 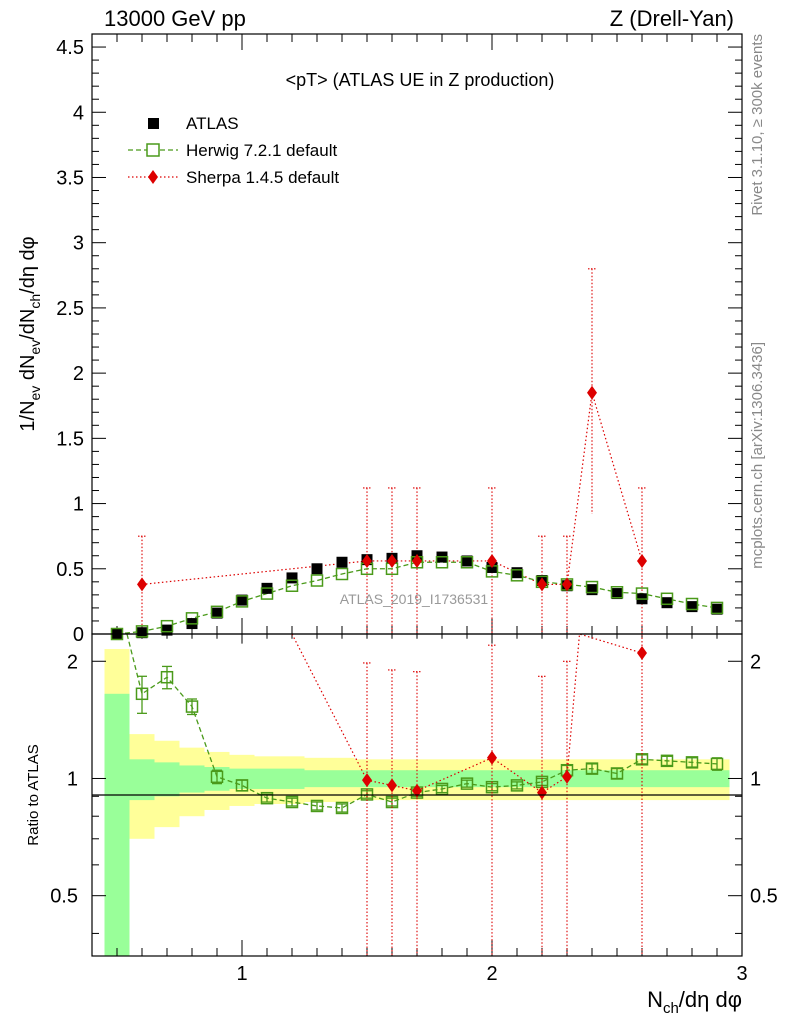 I want to click on main-ylabel: 1/Nev dNev/dNch/dη dφ, so click(x=30, y=333).